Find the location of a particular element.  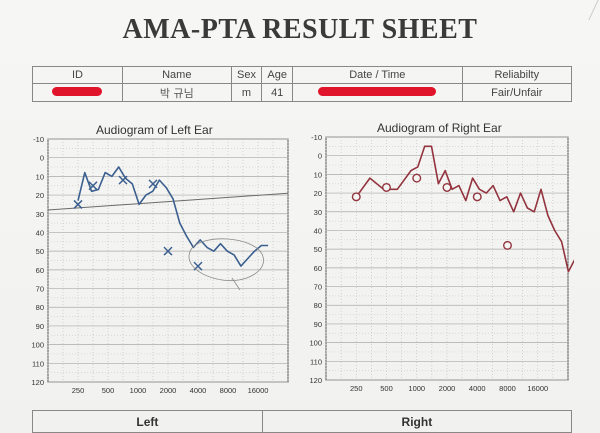

sex-value: m is located at coordinates (246, 92).